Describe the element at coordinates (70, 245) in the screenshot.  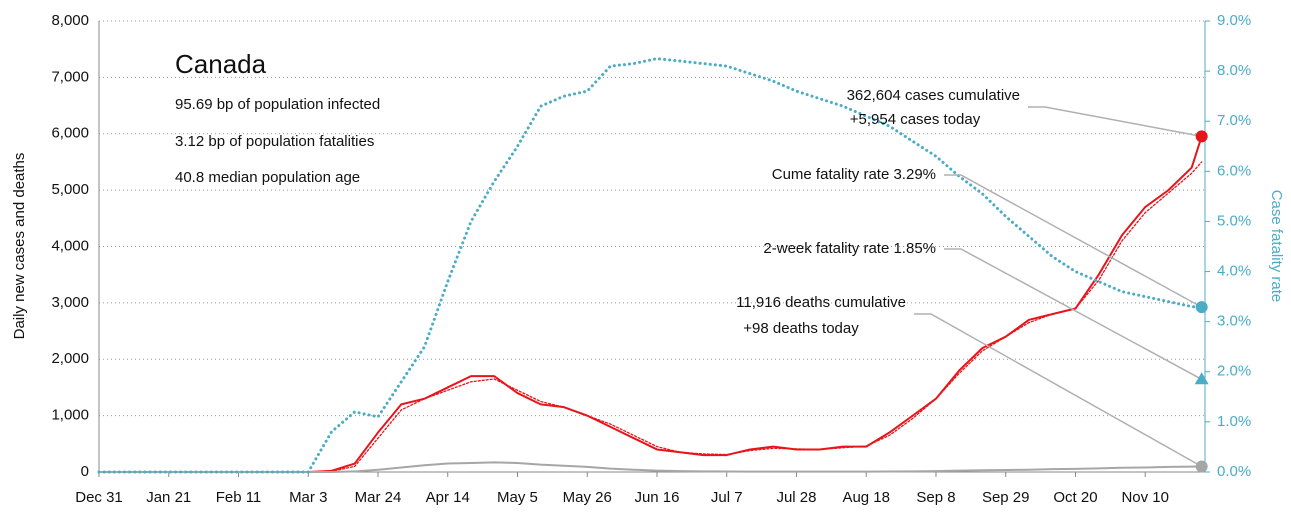
I see `y-tick-label: 4,000` at that location.